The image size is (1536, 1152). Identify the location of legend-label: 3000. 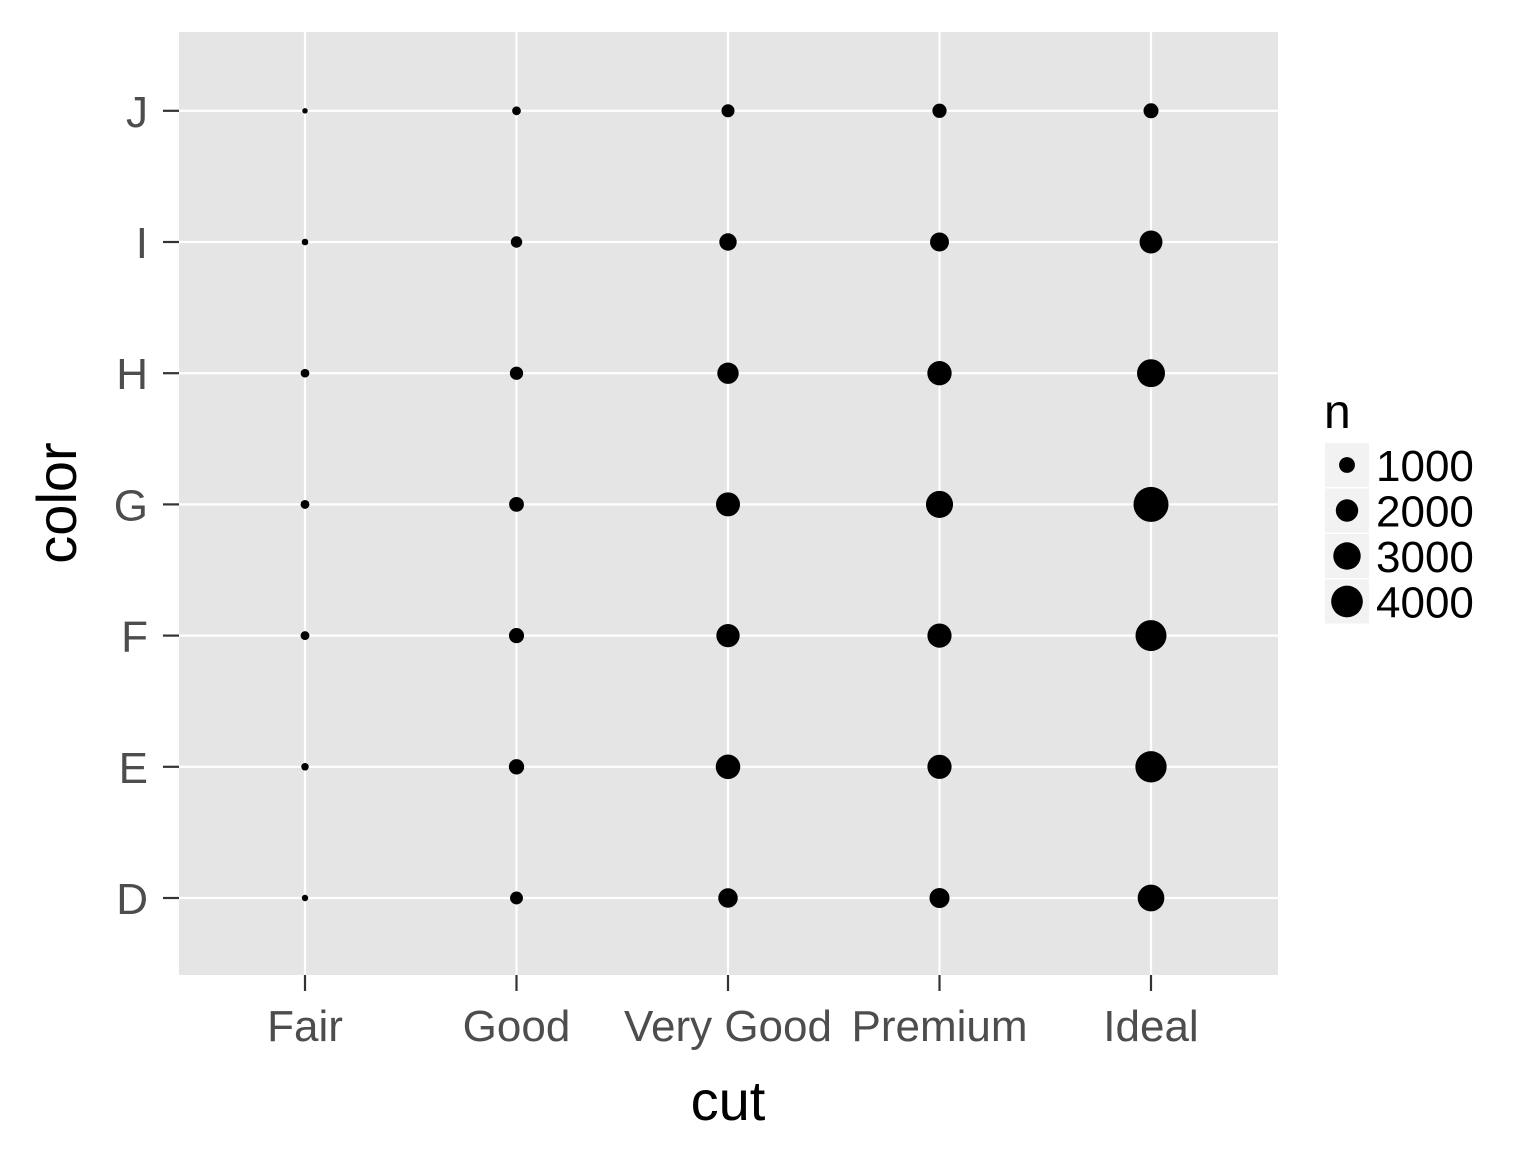
(1425, 557).